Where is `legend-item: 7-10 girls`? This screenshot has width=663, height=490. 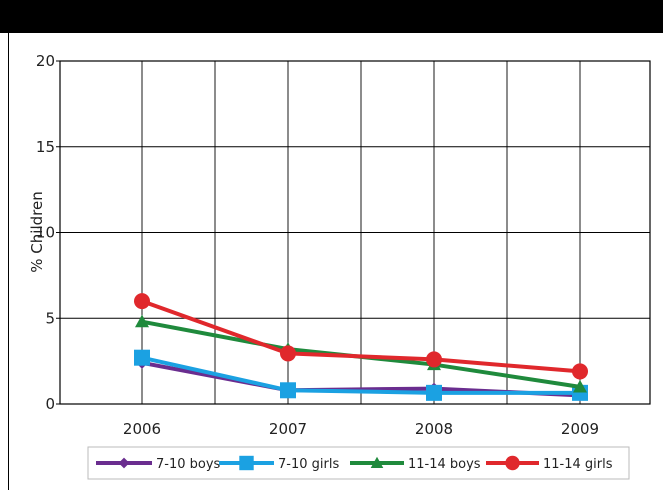 legend-item: 7-10 girls is located at coordinates (279, 463).